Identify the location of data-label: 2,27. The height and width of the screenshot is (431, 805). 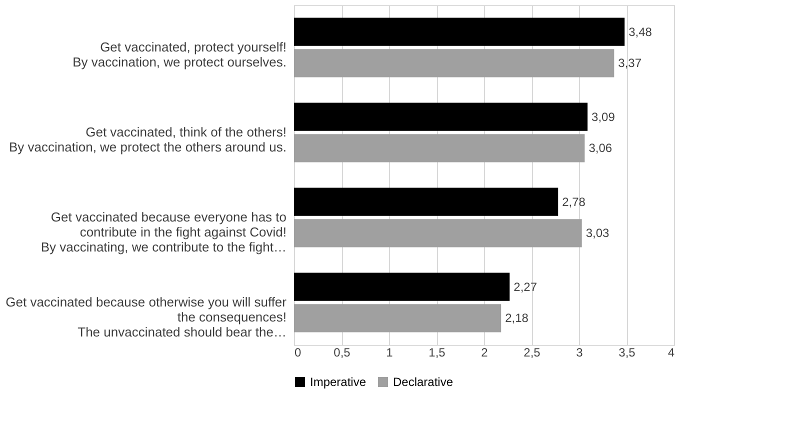
(526, 287).